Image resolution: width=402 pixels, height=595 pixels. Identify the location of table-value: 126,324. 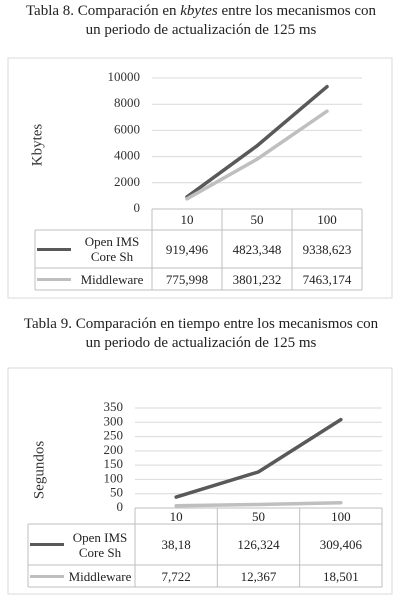
(258, 544).